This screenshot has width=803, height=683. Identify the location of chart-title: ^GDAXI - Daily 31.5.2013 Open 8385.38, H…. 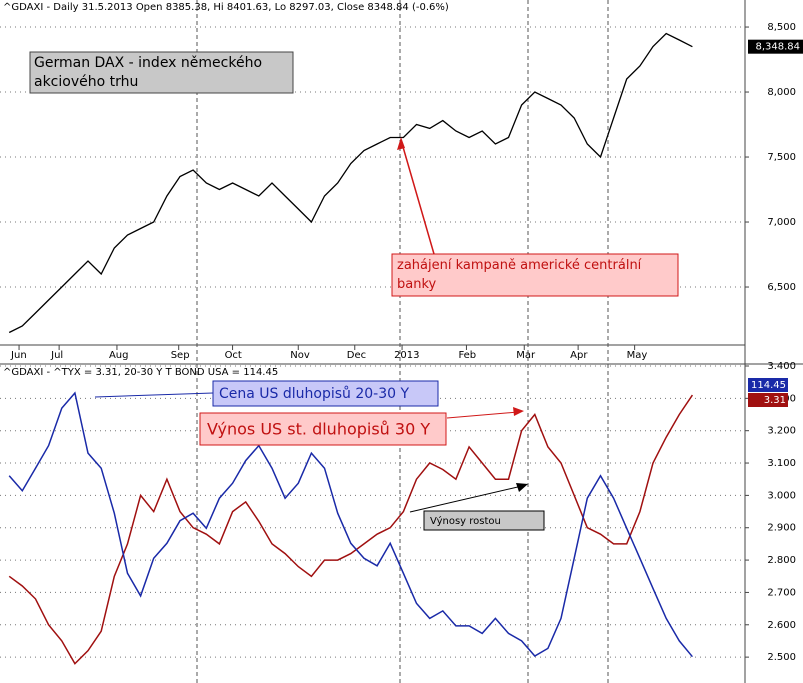
(226, 7).